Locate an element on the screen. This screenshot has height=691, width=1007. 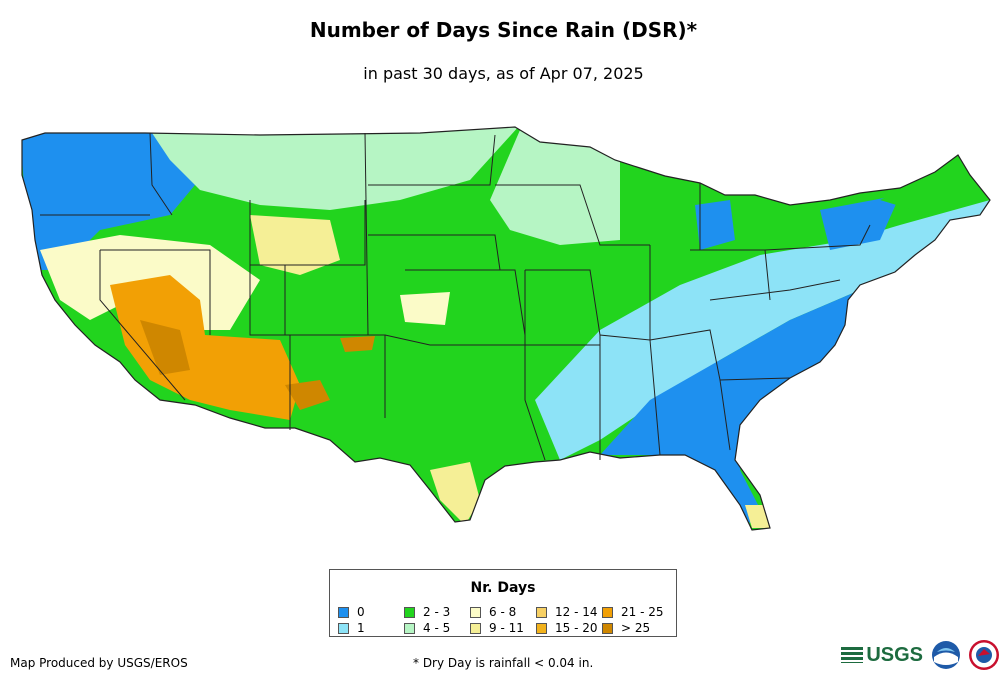
footnote-text: * Dry Day is rainfall < 0.04 in. is located at coordinates (503, 663).